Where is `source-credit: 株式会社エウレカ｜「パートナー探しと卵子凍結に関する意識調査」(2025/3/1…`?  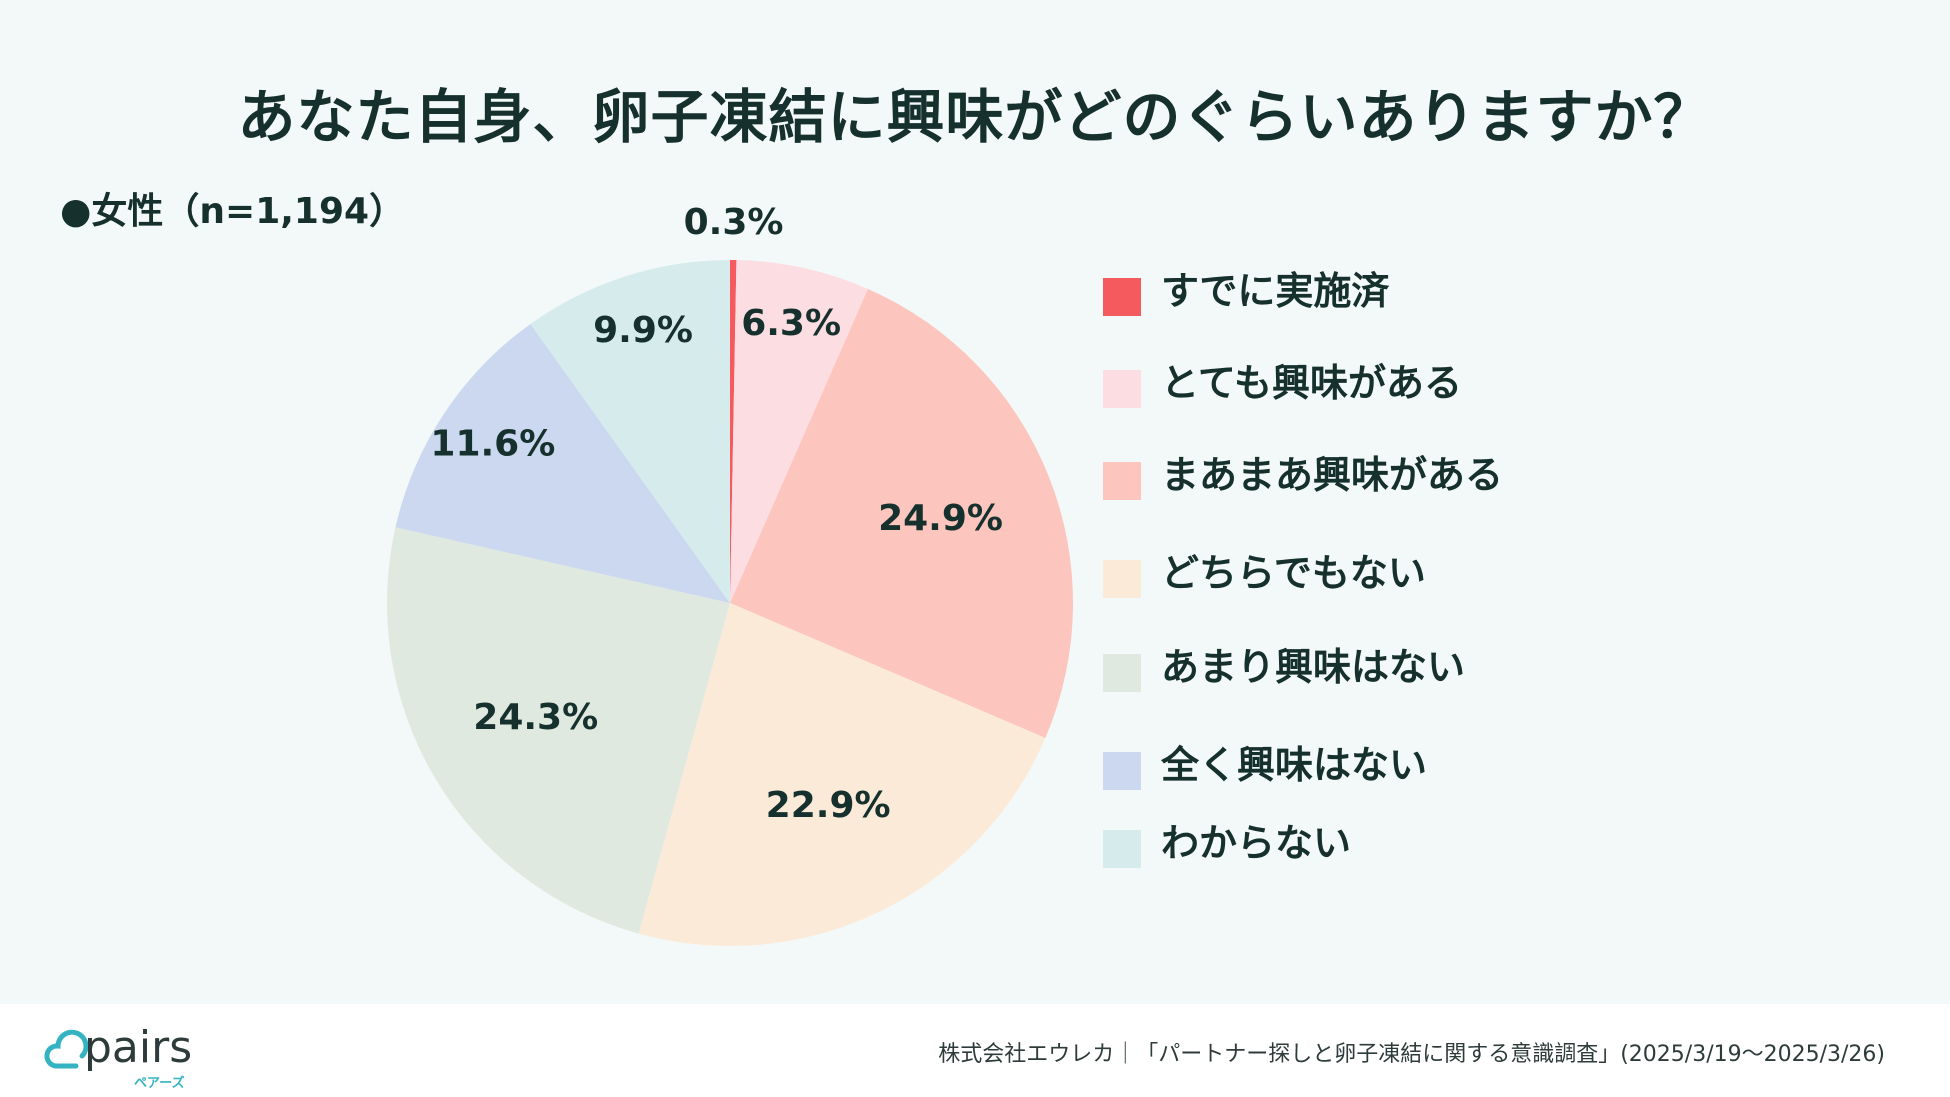 source-credit: 株式会社エウレカ｜「パートナー探しと卵子凍結に関する意識調査」(2025/3/1… is located at coordinates (1411, 1054).